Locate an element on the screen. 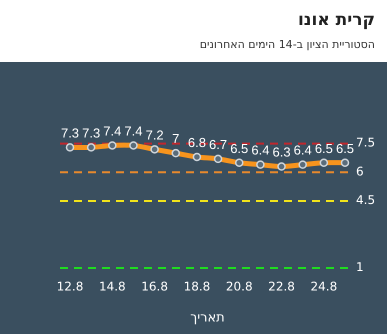 This screenshot has width=387, height=334. data-label: 6.7 is located at coordinates (218, 144).